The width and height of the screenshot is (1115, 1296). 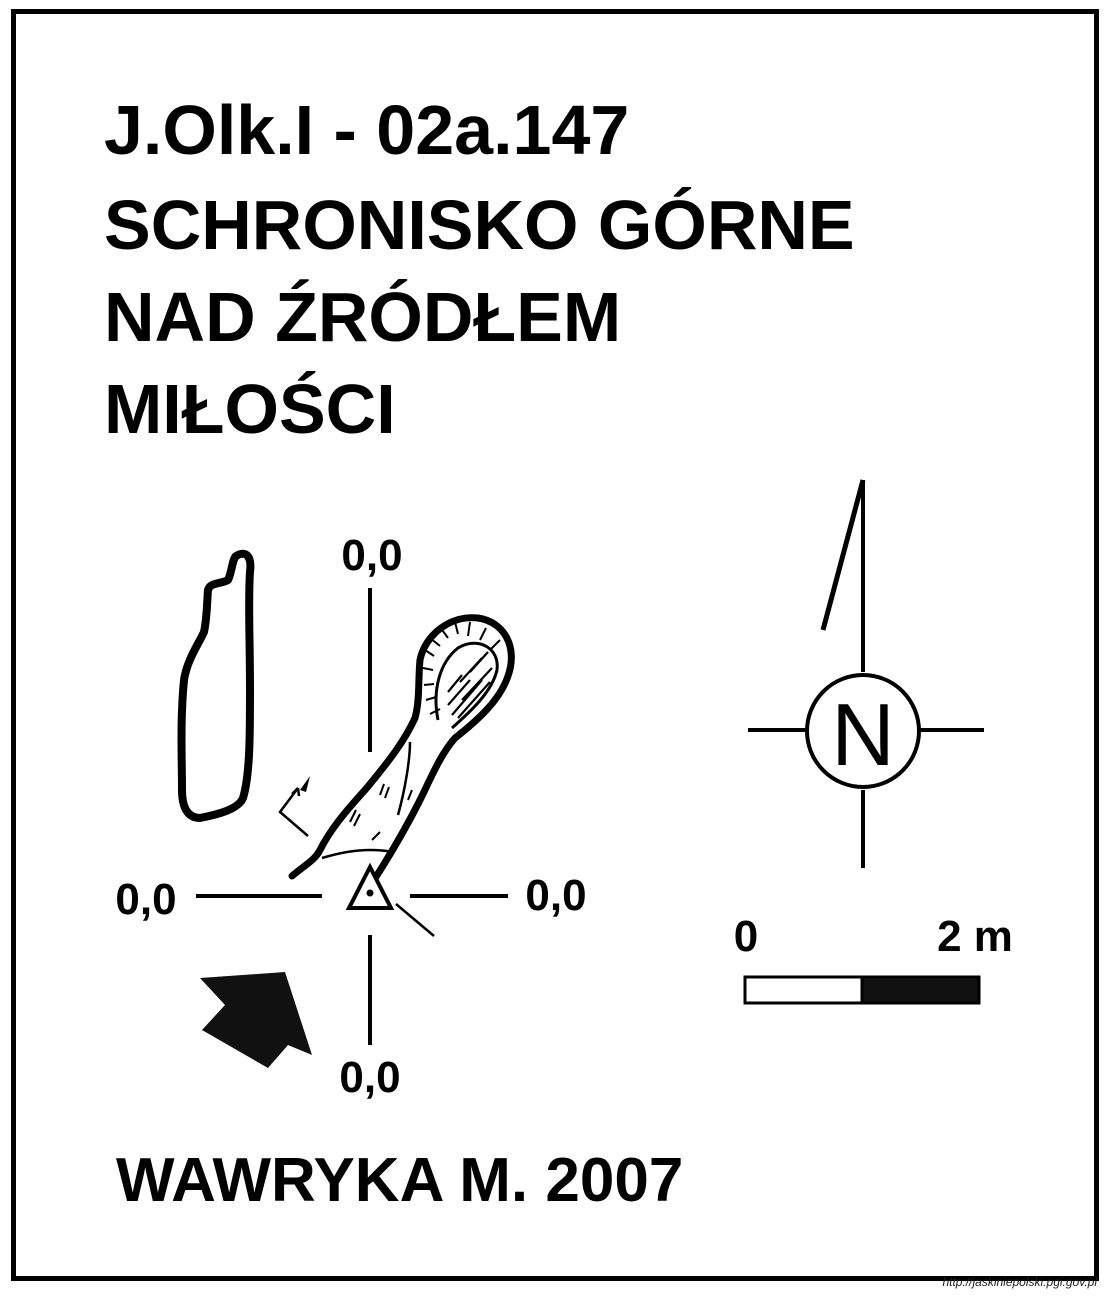 What do you see at coordinates (415, 920) in the screenshot?
I see `level-diagonal` at bounding box center [415, 920].